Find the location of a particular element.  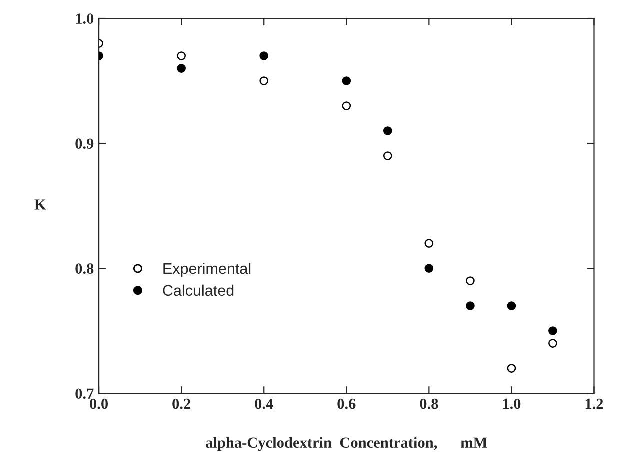

y-tick-label: 1.0 is located at coordinates (85, 19).